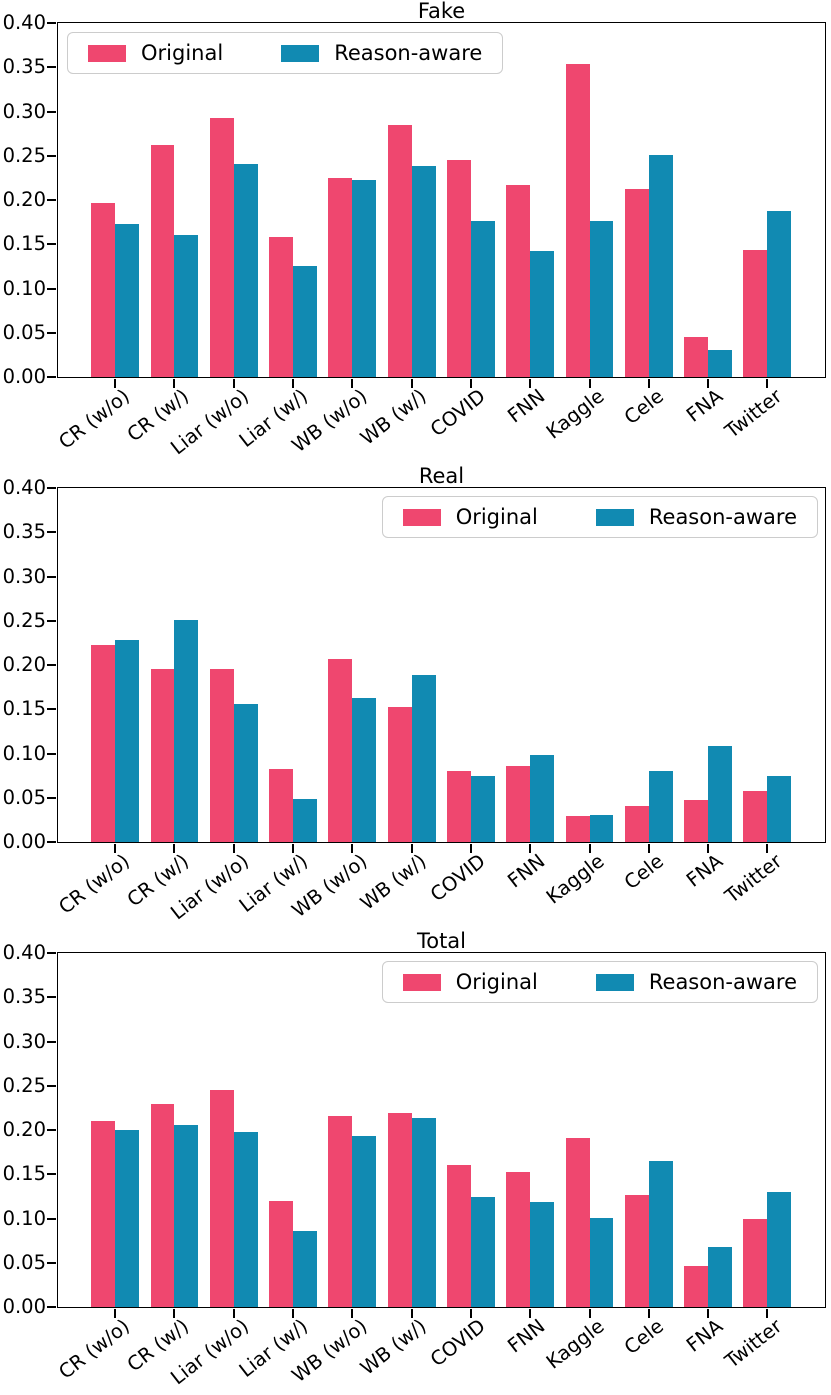 The height and width of the screenshot is (1395, 831). I want to click on bar-original-COVID, so click(458, 1235).